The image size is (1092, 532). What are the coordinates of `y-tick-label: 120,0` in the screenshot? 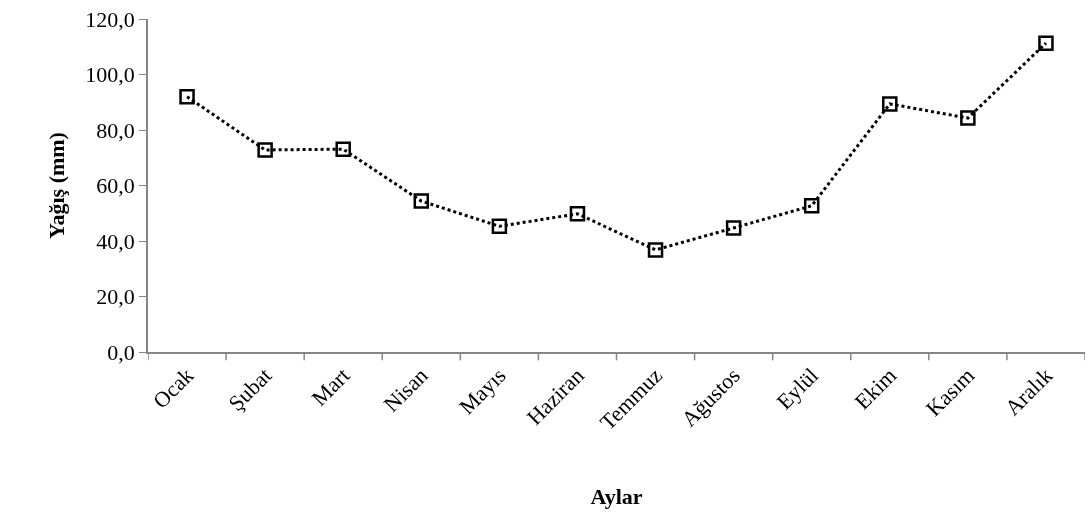 It's located at (110, 19).